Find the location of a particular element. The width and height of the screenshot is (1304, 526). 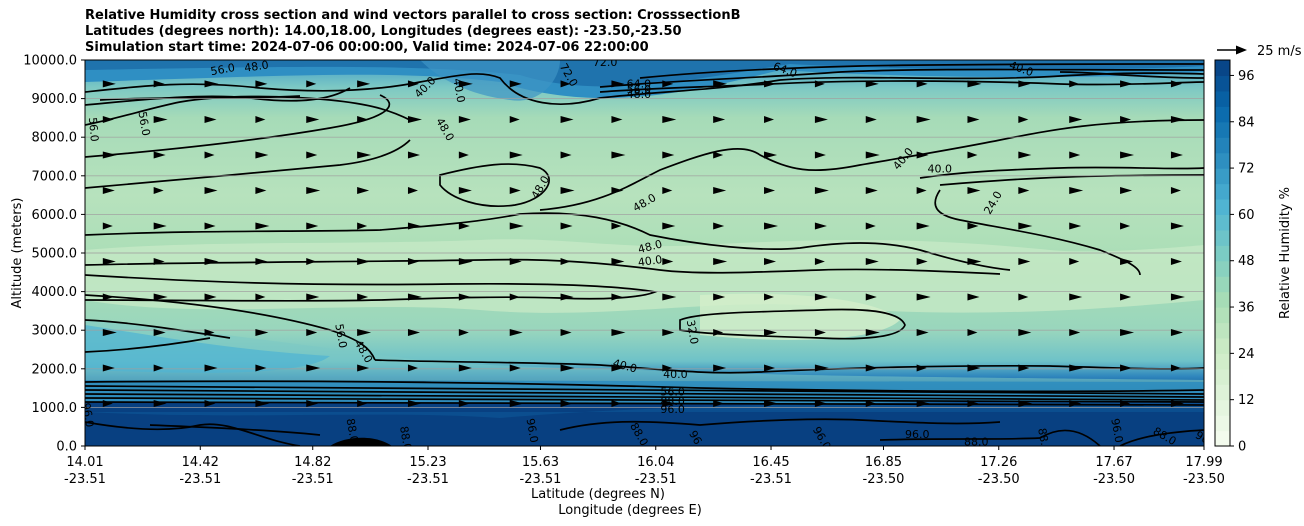

wind-key: 25 m/s is located at coordinates (1259, 51).